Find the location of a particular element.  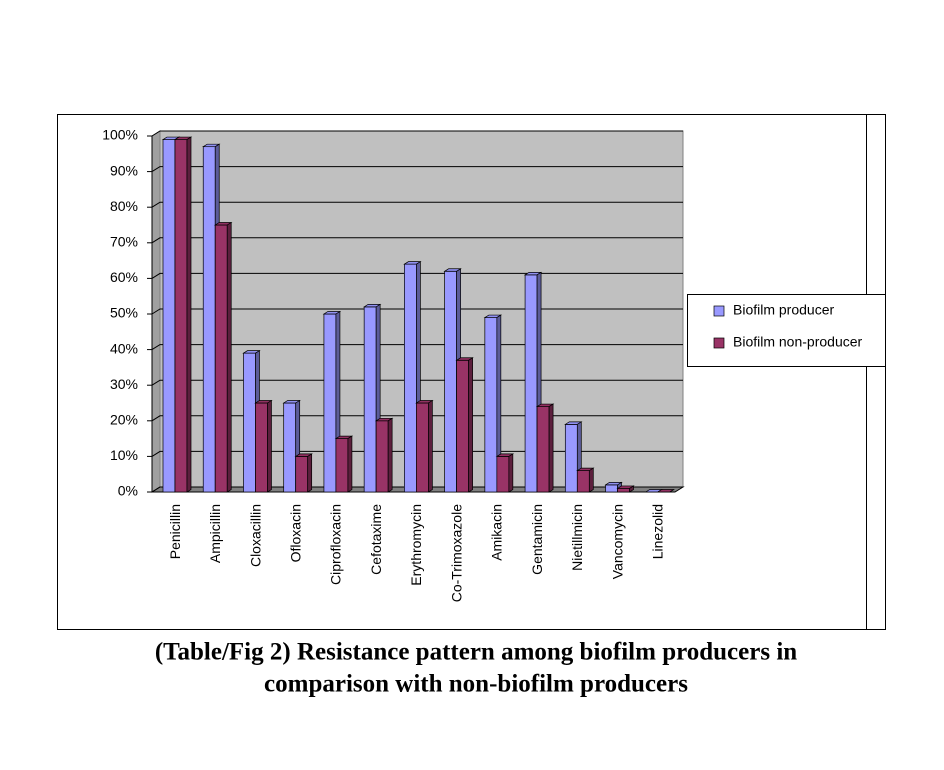

y-tick-label: 20% is located at coordinates (124, 420).